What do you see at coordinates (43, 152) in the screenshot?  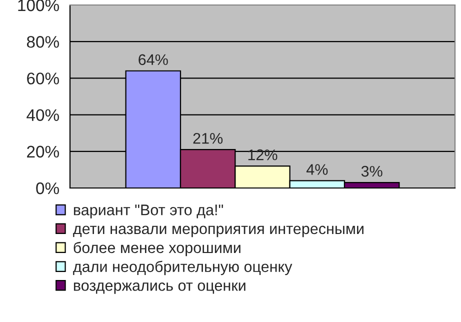 I see `y-tick-label: 20%` at bounding box center [43, 152].